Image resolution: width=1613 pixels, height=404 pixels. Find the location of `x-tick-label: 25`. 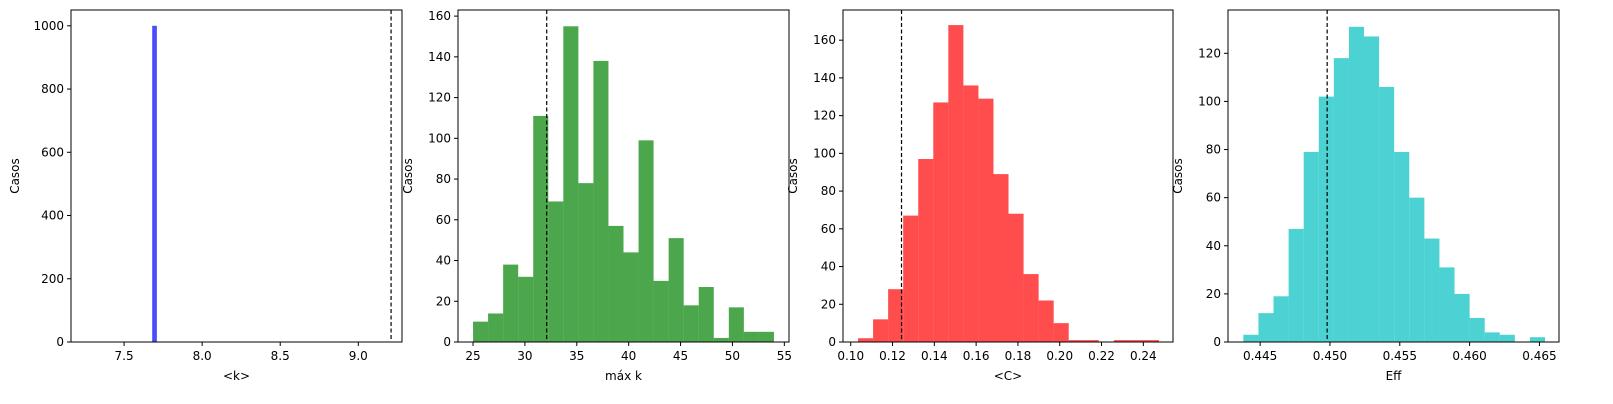

x-tick-label: 25 is located at coordinates (472, 356).